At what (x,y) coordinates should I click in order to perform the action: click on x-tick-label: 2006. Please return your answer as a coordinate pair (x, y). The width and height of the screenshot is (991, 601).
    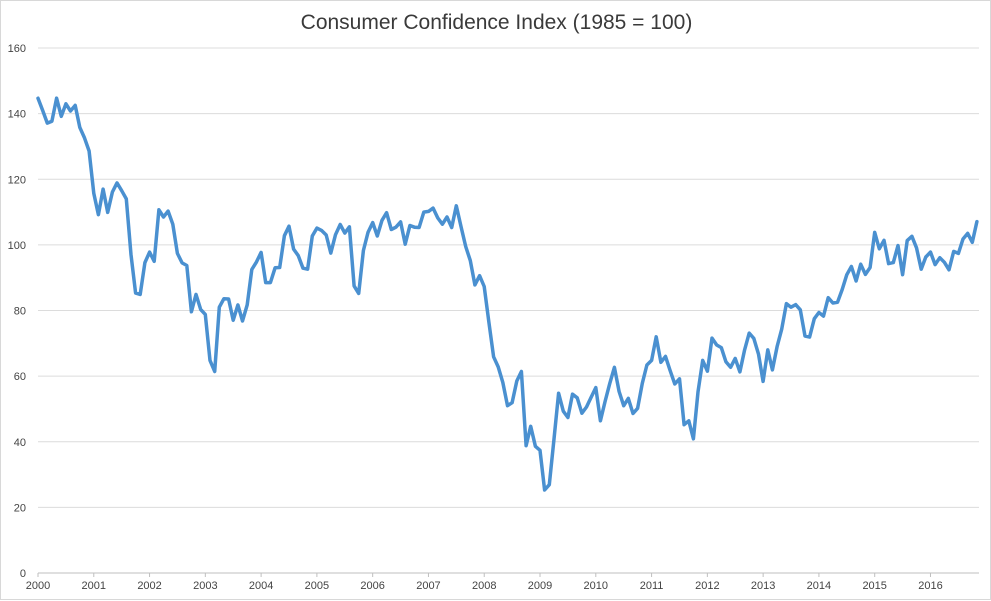
    Looking at the image, I should click on (372, 586).